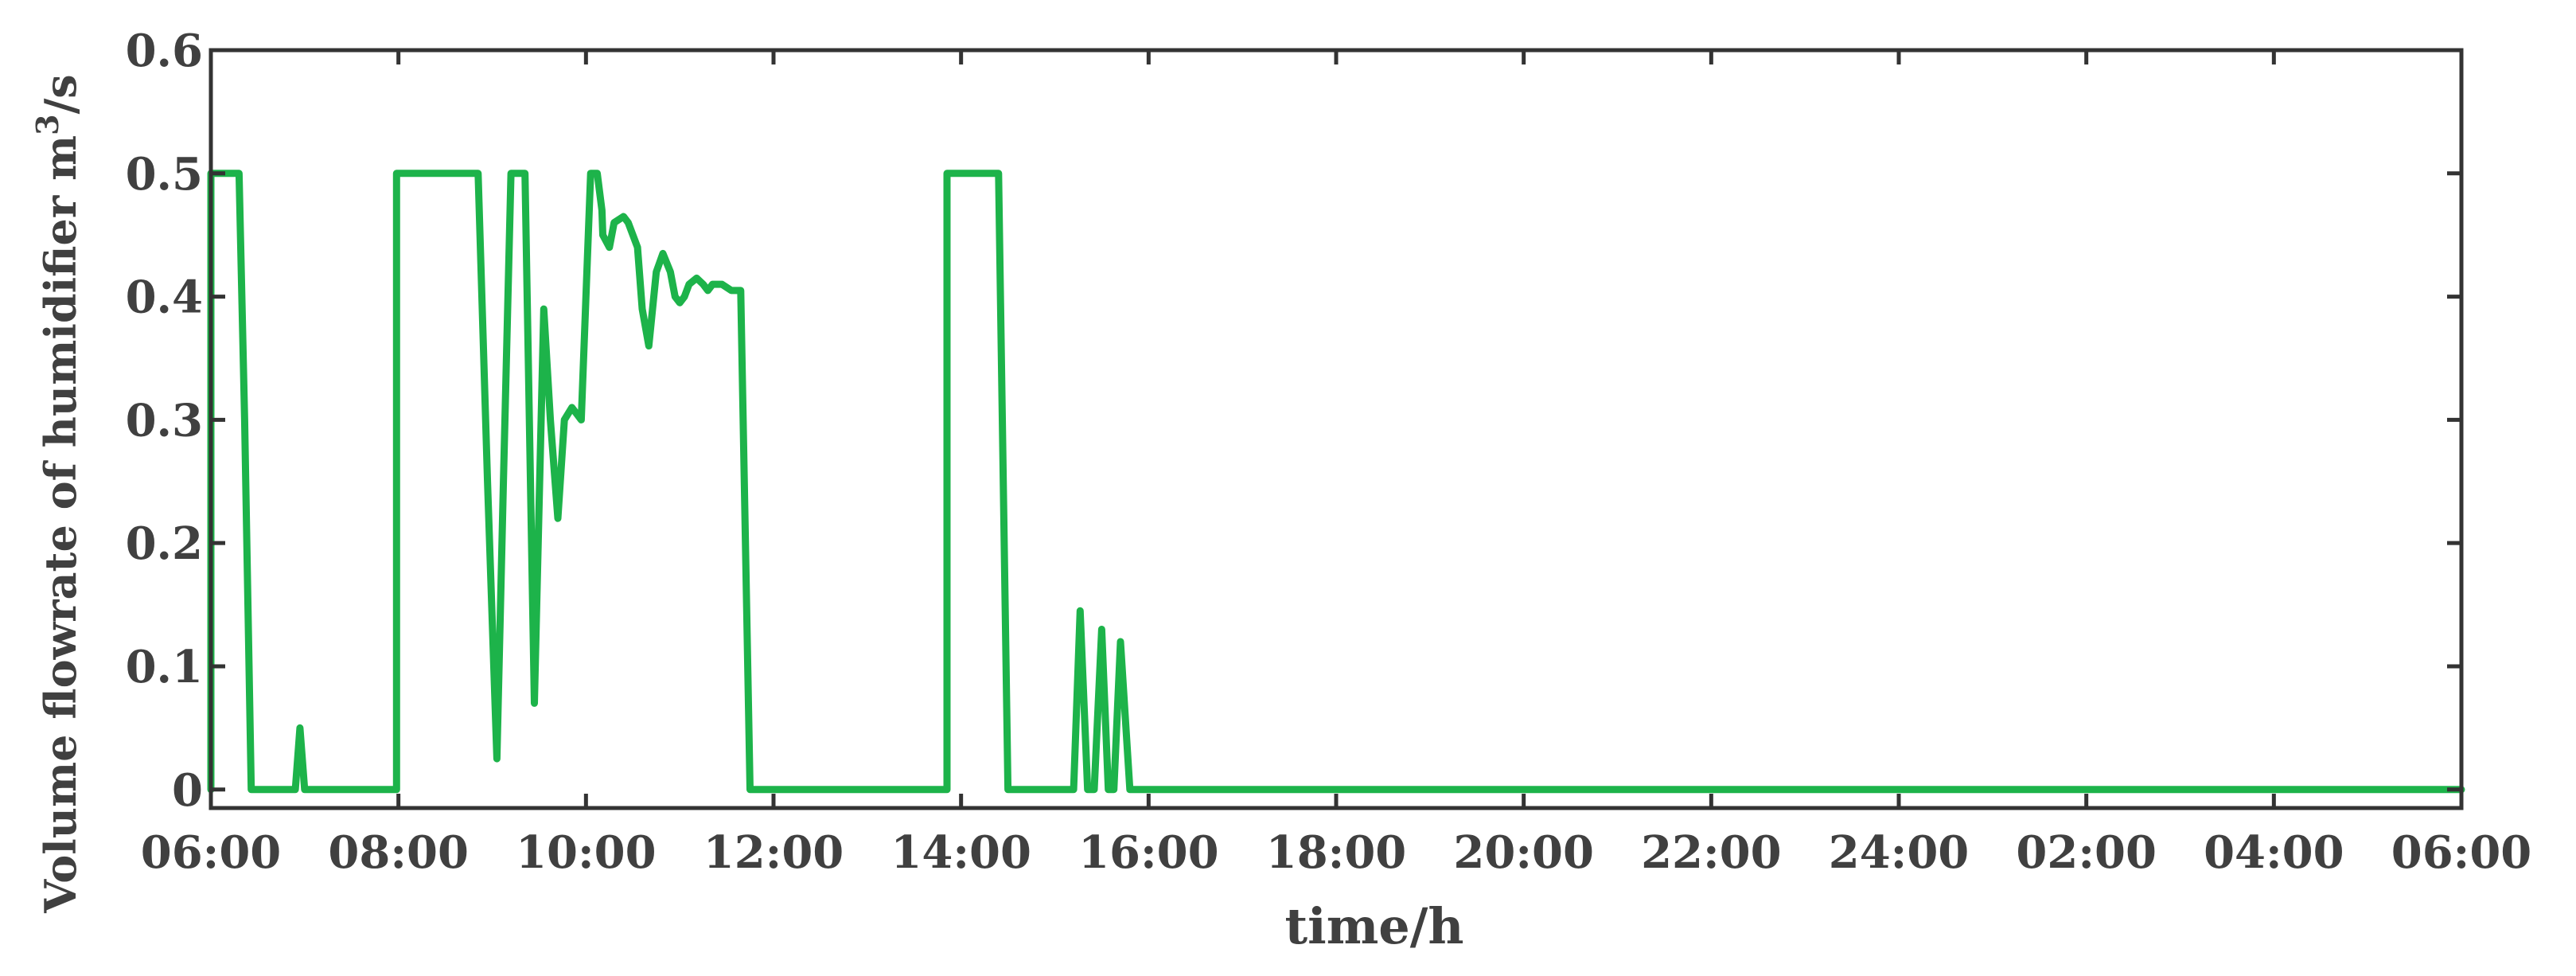  What do you see at coordinates (1336, 852) in the screenshot?
I see `x-tick-label: 18:00` at bounding box center [1336, 852].